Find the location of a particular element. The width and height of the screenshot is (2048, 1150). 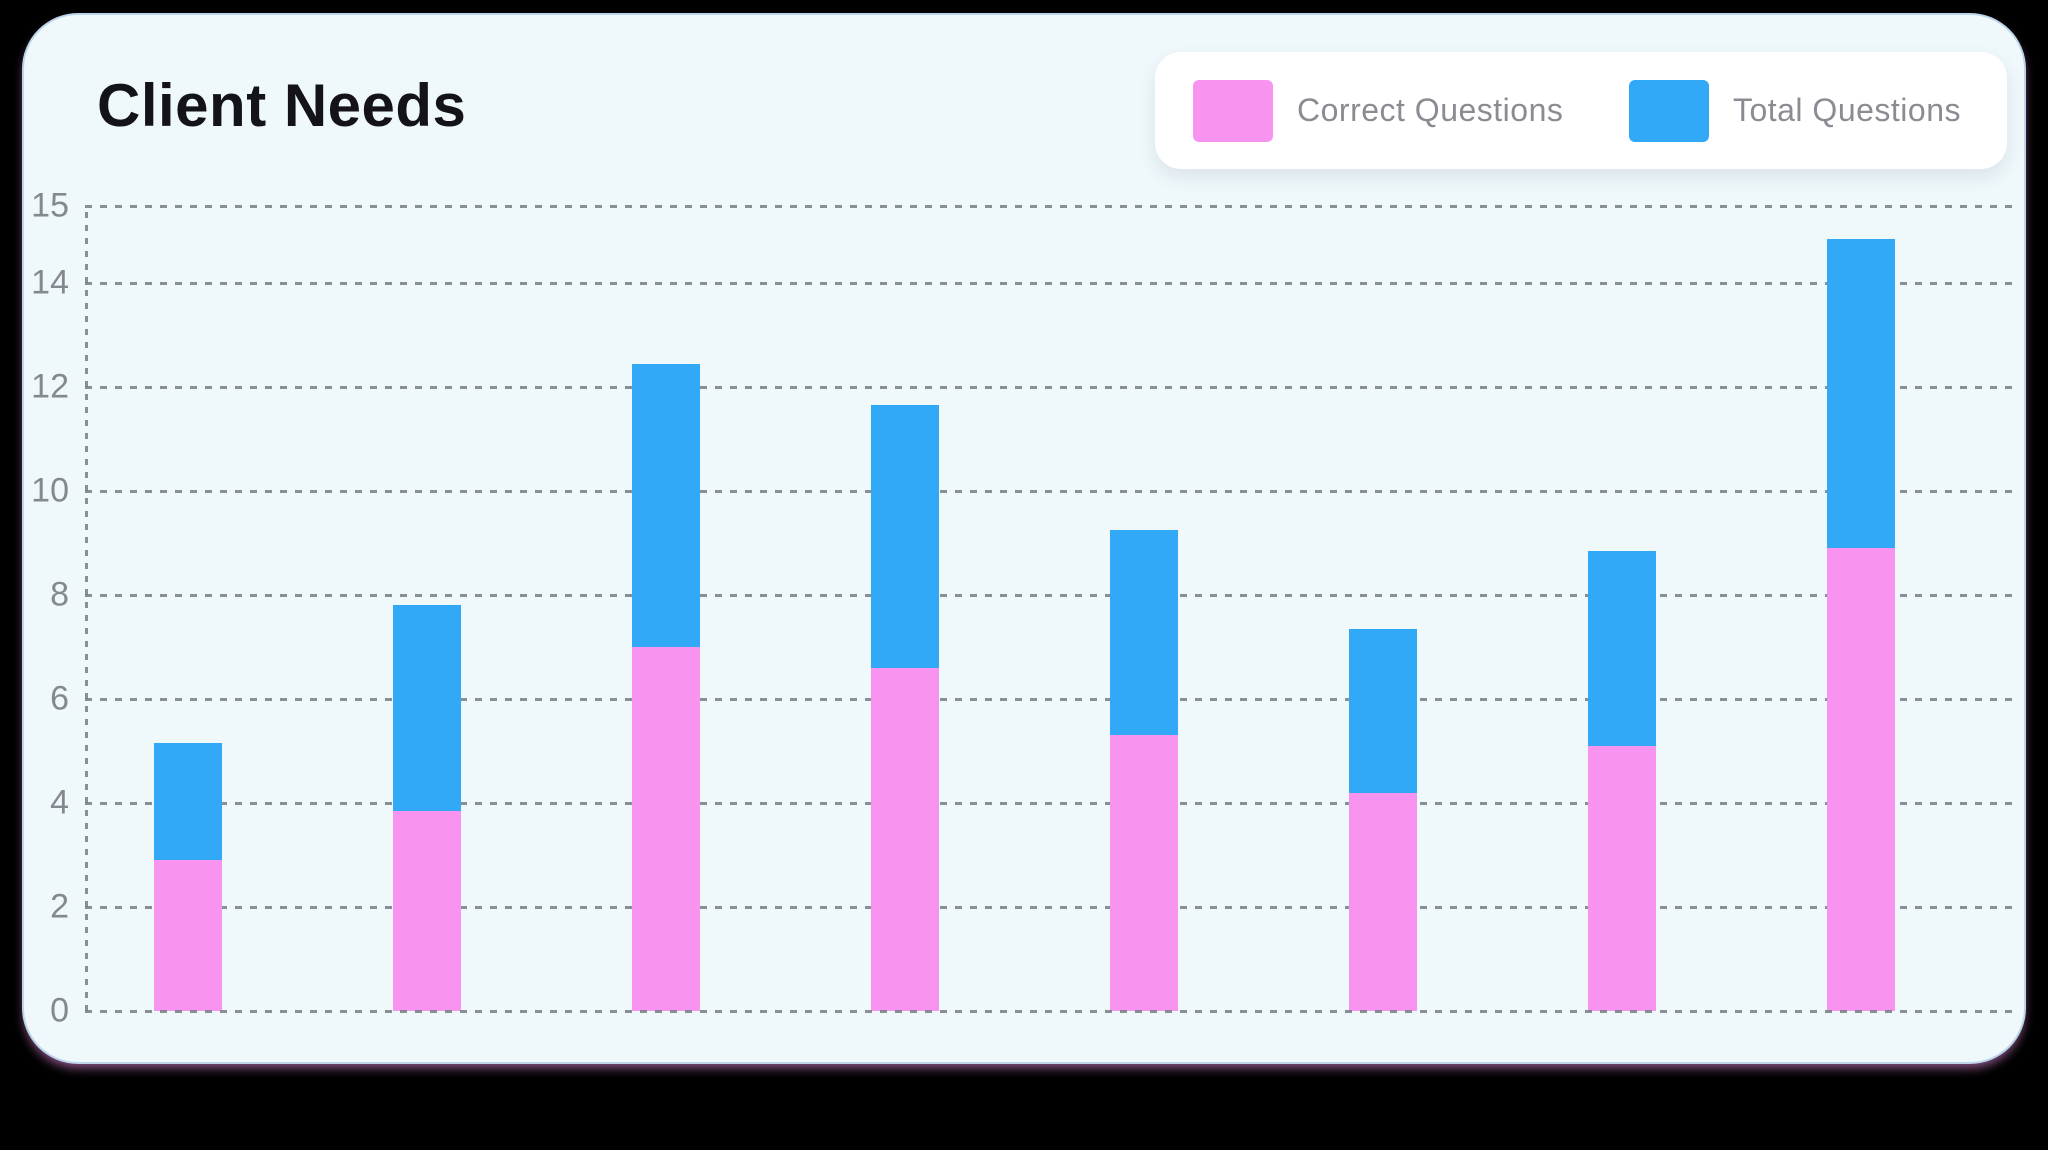

chart-title: Client Needs is located at coordinates (282, 105).